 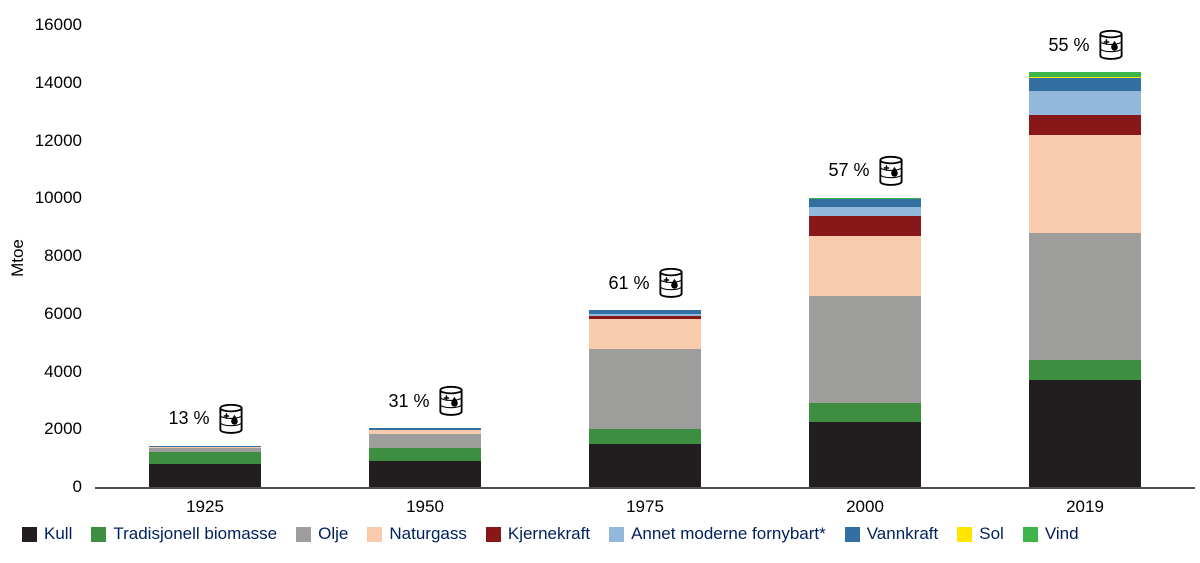 I want to click on x-category-label: 2019, so click(x=1085, y=506).